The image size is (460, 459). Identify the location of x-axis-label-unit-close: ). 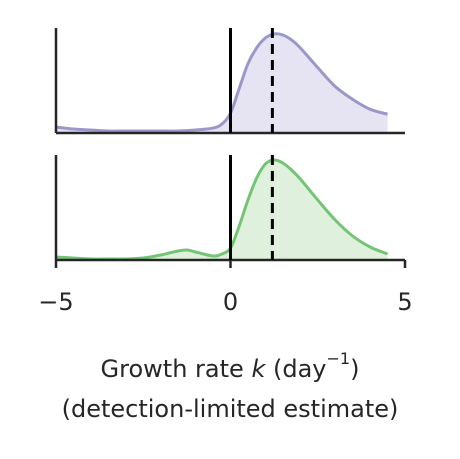
(354, 369).